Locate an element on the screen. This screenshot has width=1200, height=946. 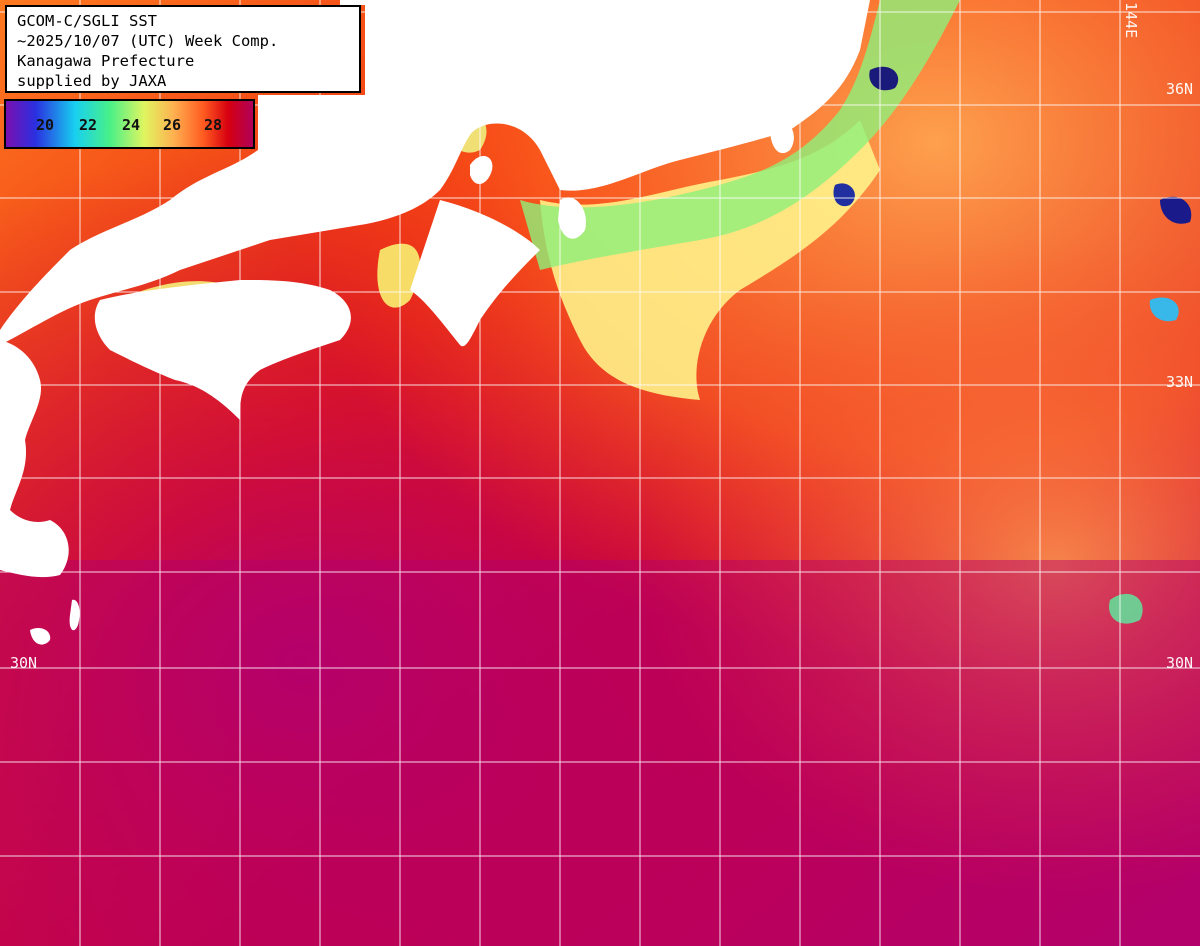
yakushima is located at coordinates (74, 615).